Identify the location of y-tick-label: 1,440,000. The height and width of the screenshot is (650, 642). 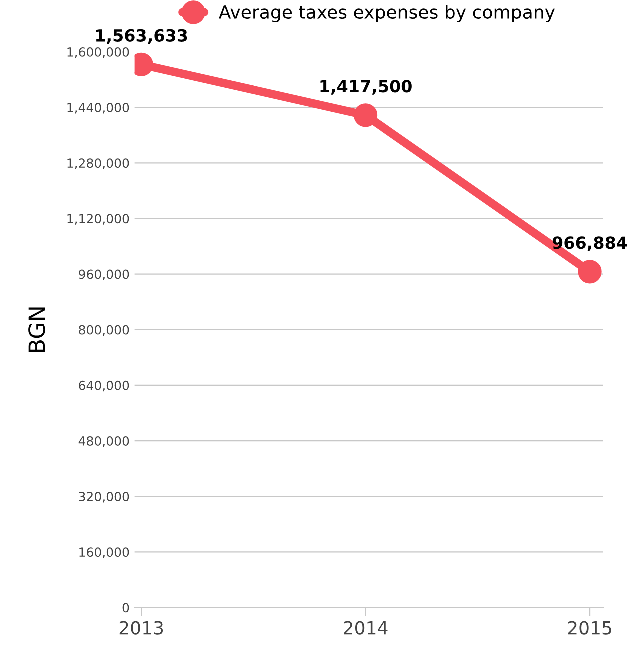
(99, 108).